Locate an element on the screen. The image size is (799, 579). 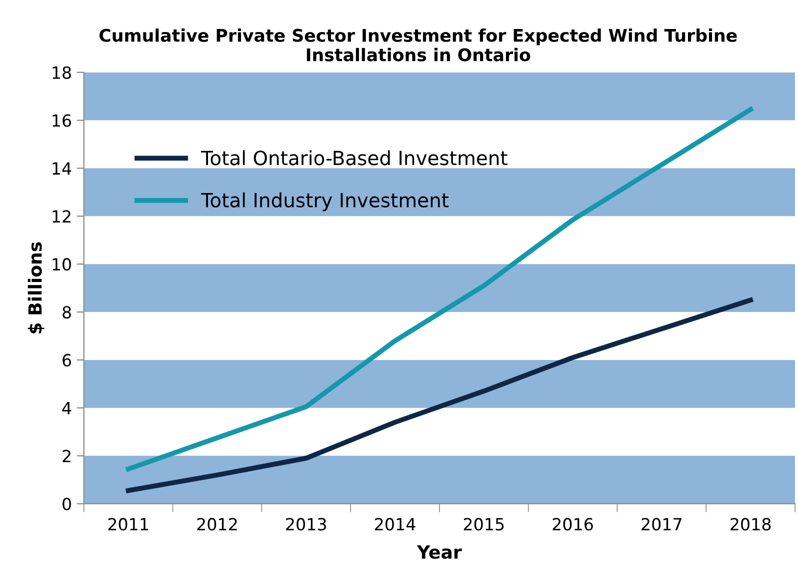
chart-title: Cumulative Private Sector Investment for Expected Wind Turbine Installations in Ontario is located at coordinates (418, 45).